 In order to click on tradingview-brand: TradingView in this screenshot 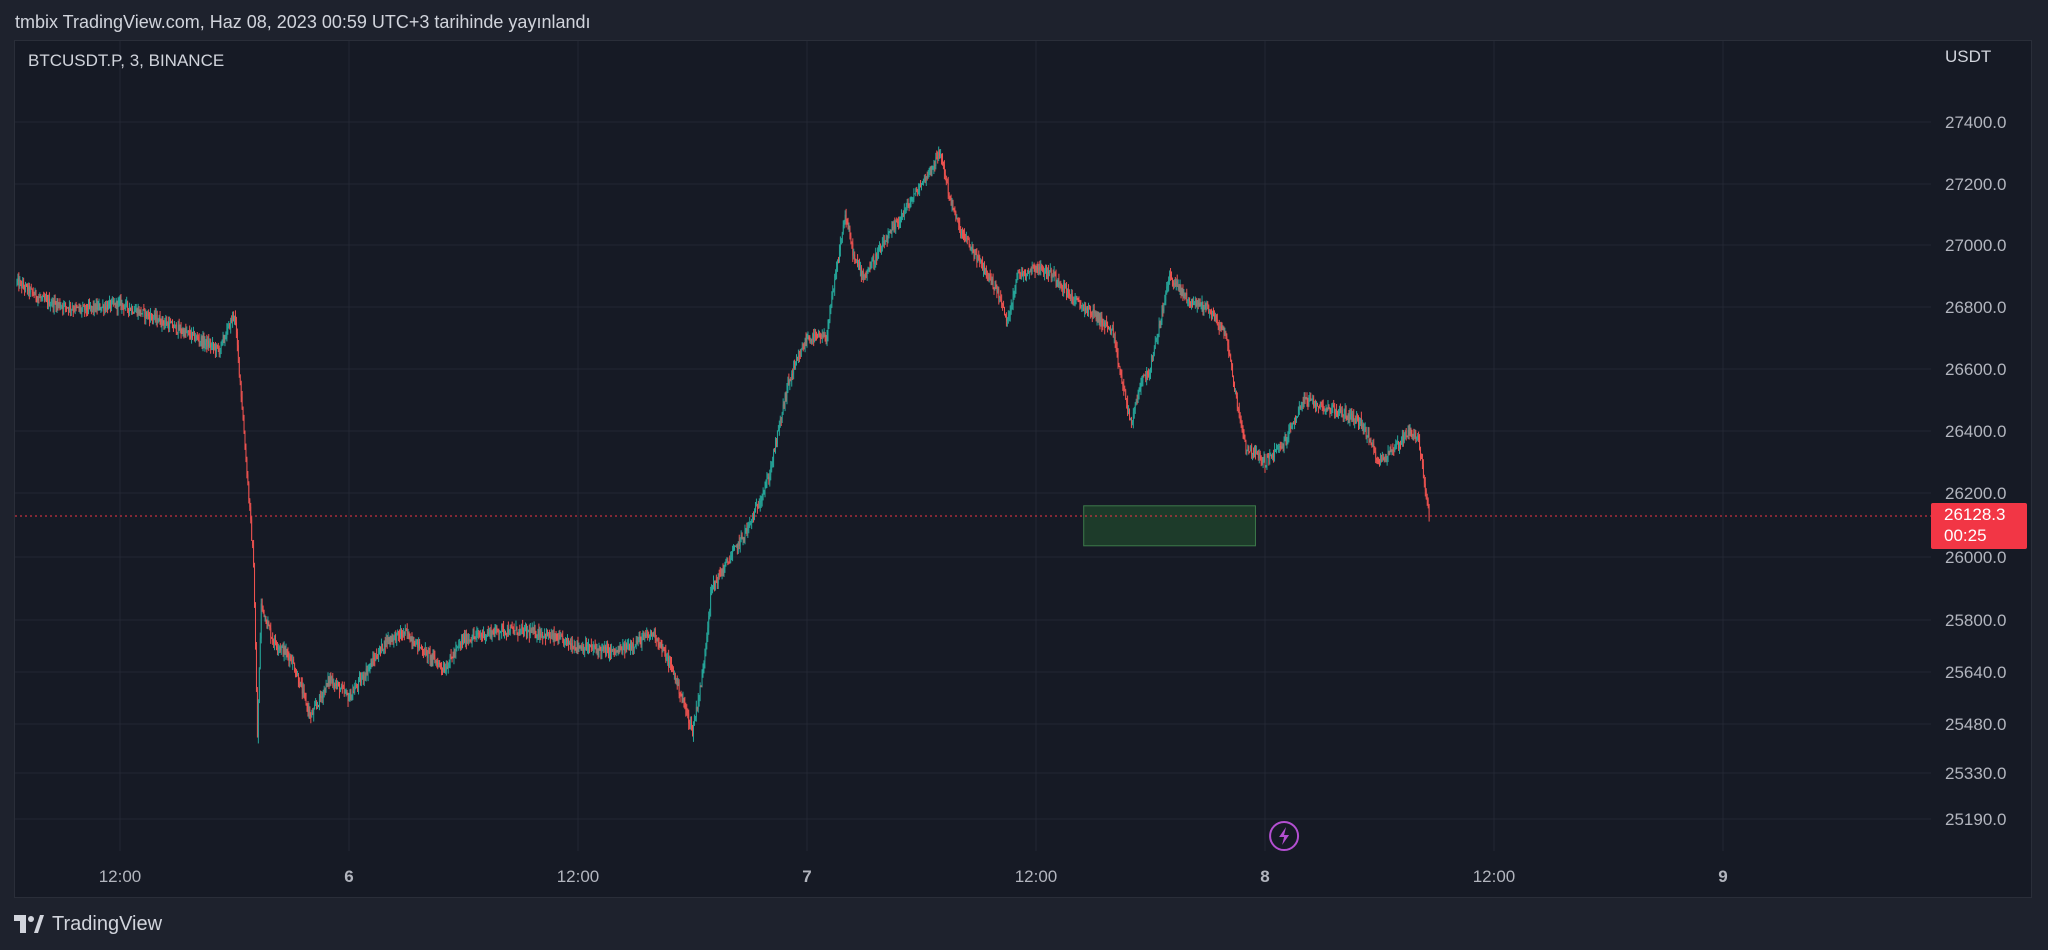, I will do `click(107, 923)`.